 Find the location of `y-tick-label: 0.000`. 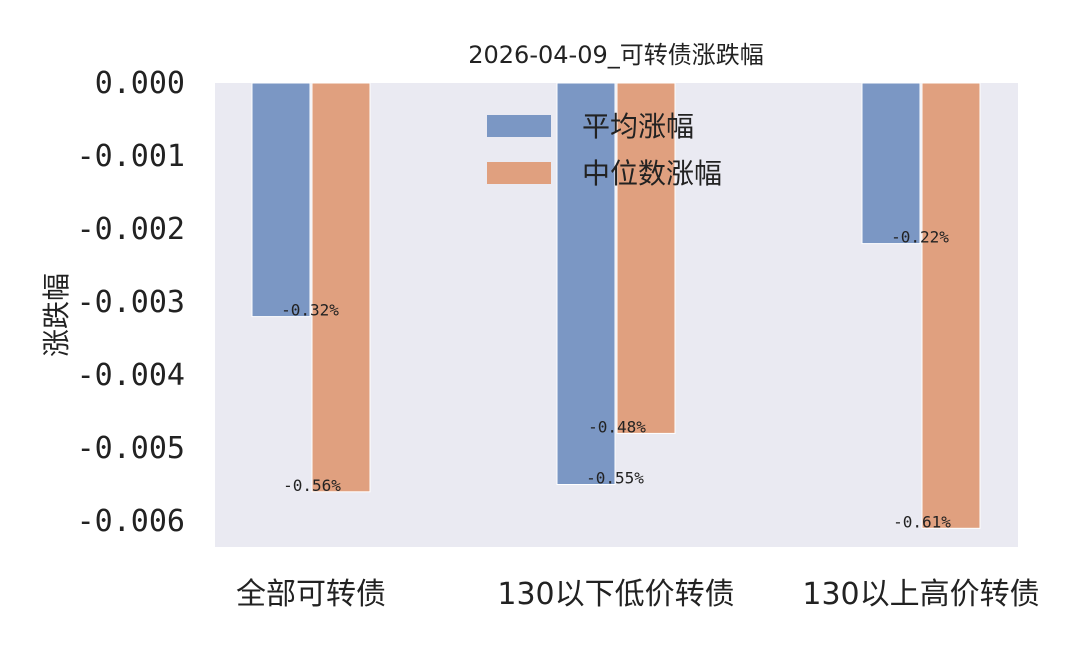

y-tick-label: 0.000 is located at coordinates (140, 83).